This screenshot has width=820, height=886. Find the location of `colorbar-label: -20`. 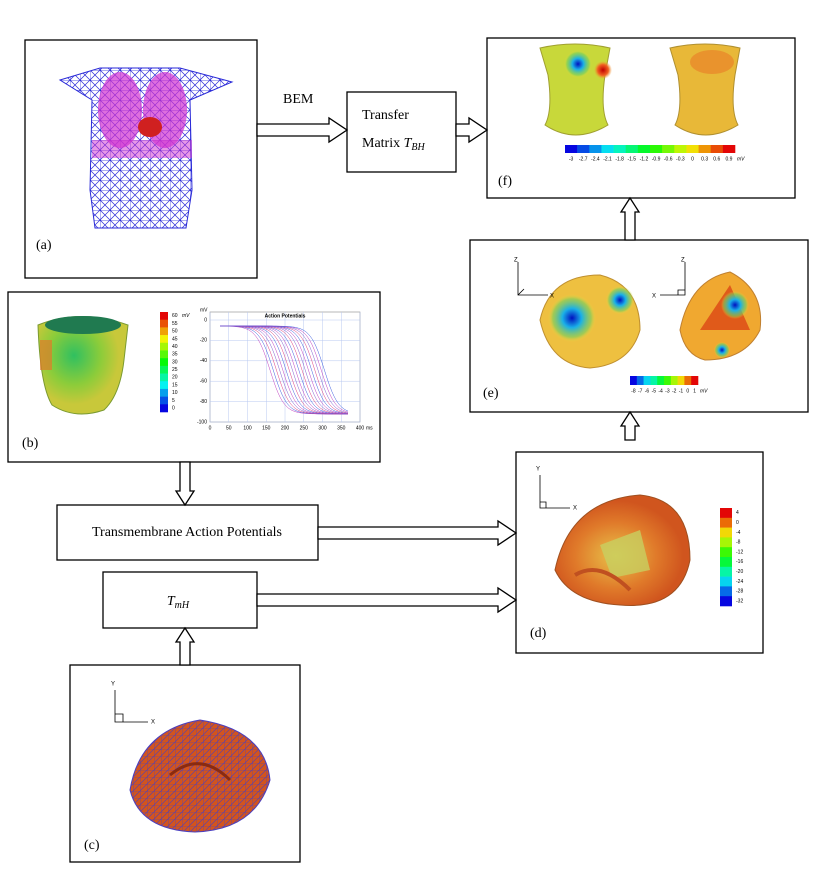

colorbar-label: -20 is located at coordinates (739, 572).